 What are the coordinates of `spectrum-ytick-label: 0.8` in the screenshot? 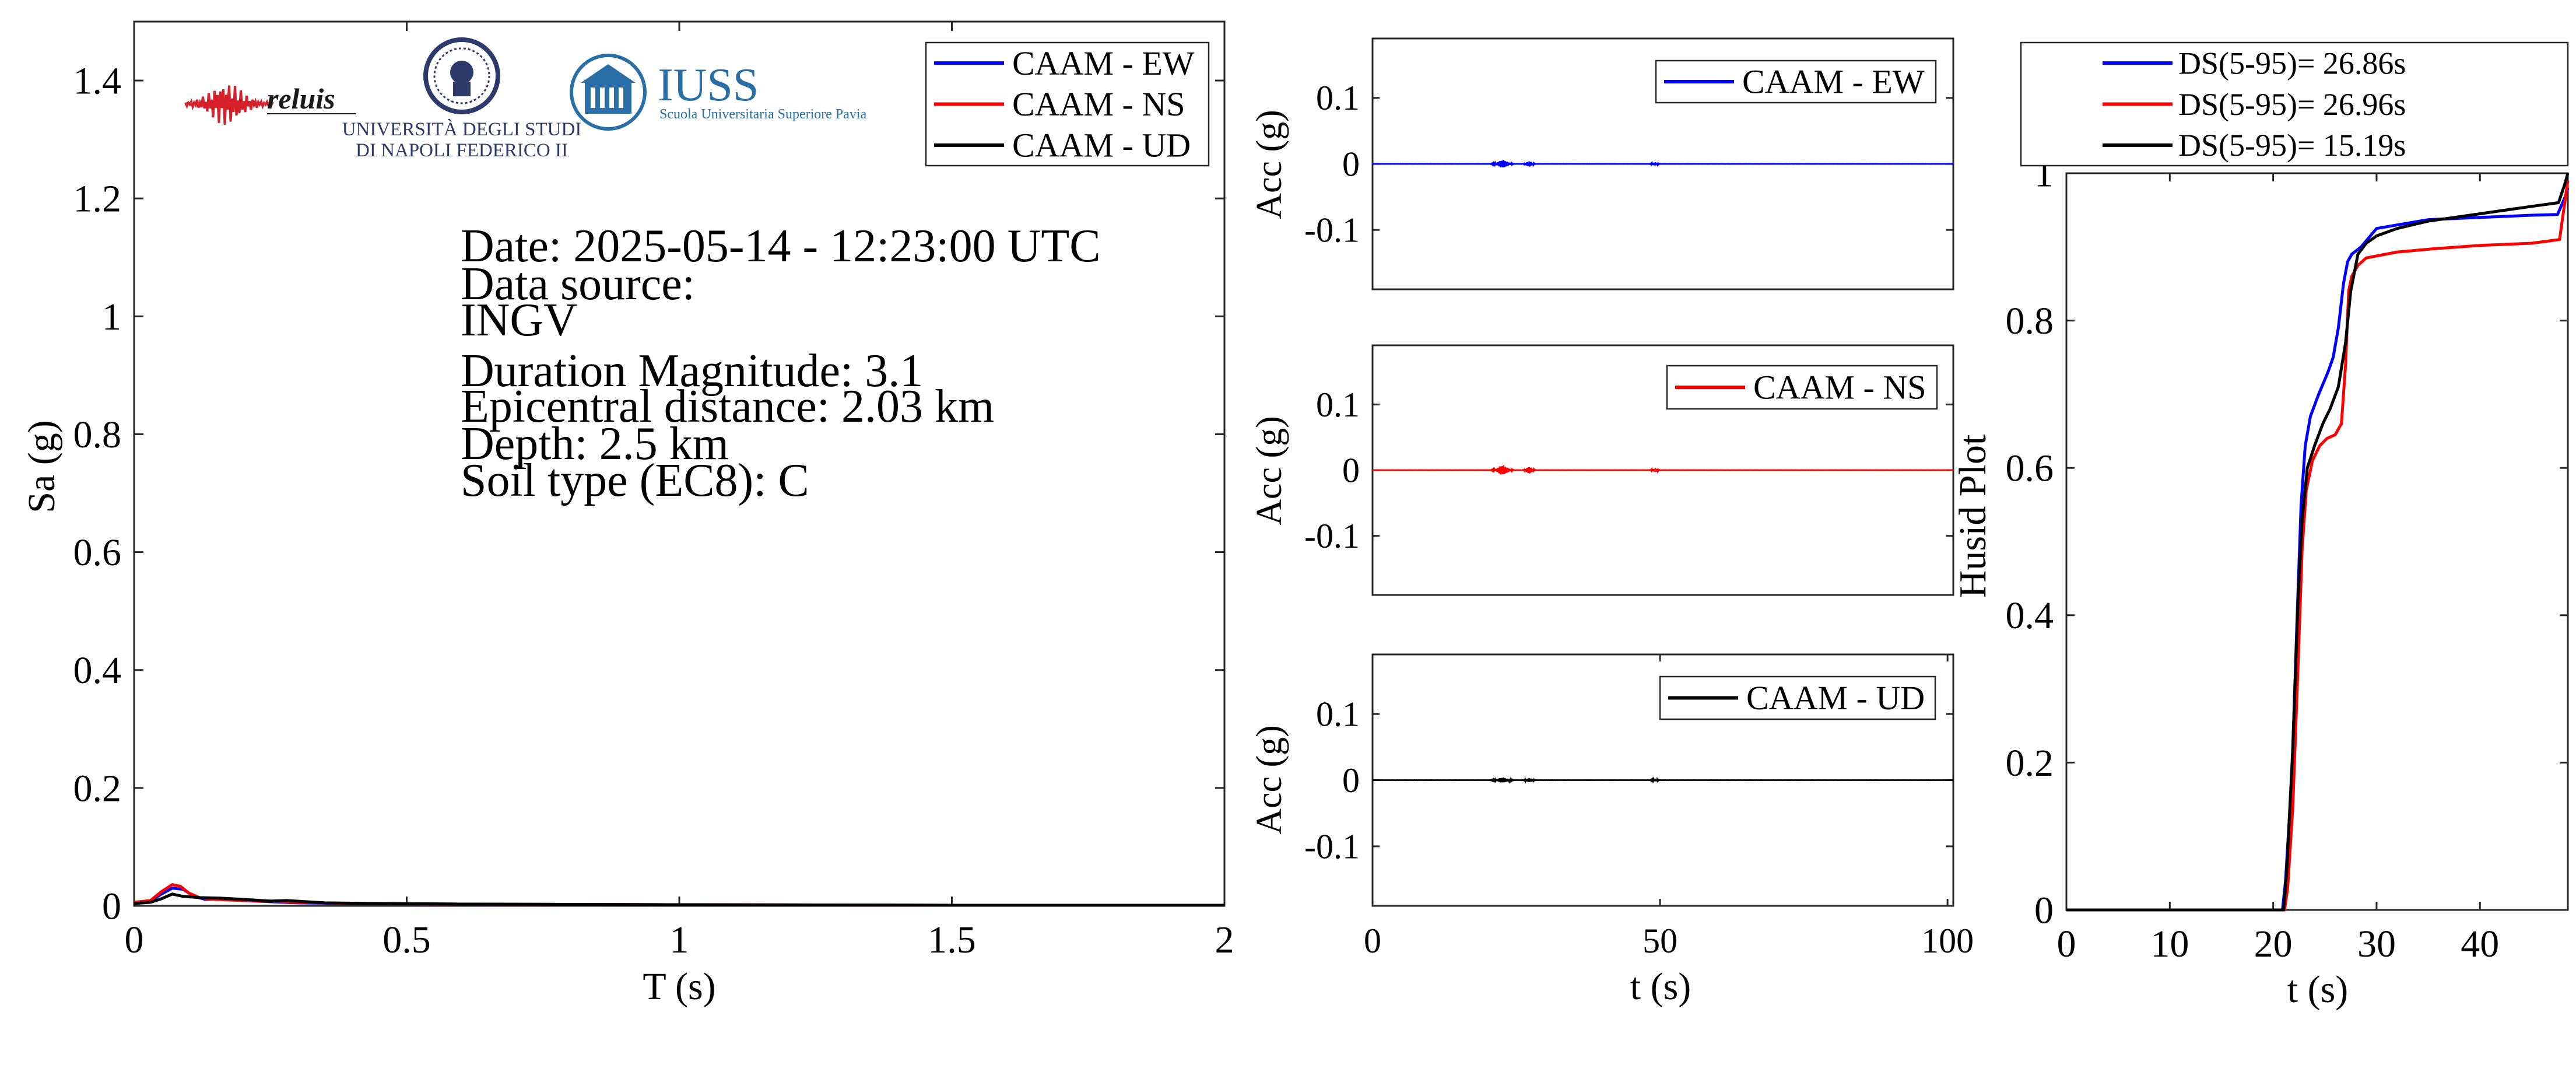 It's located at (97, 435).